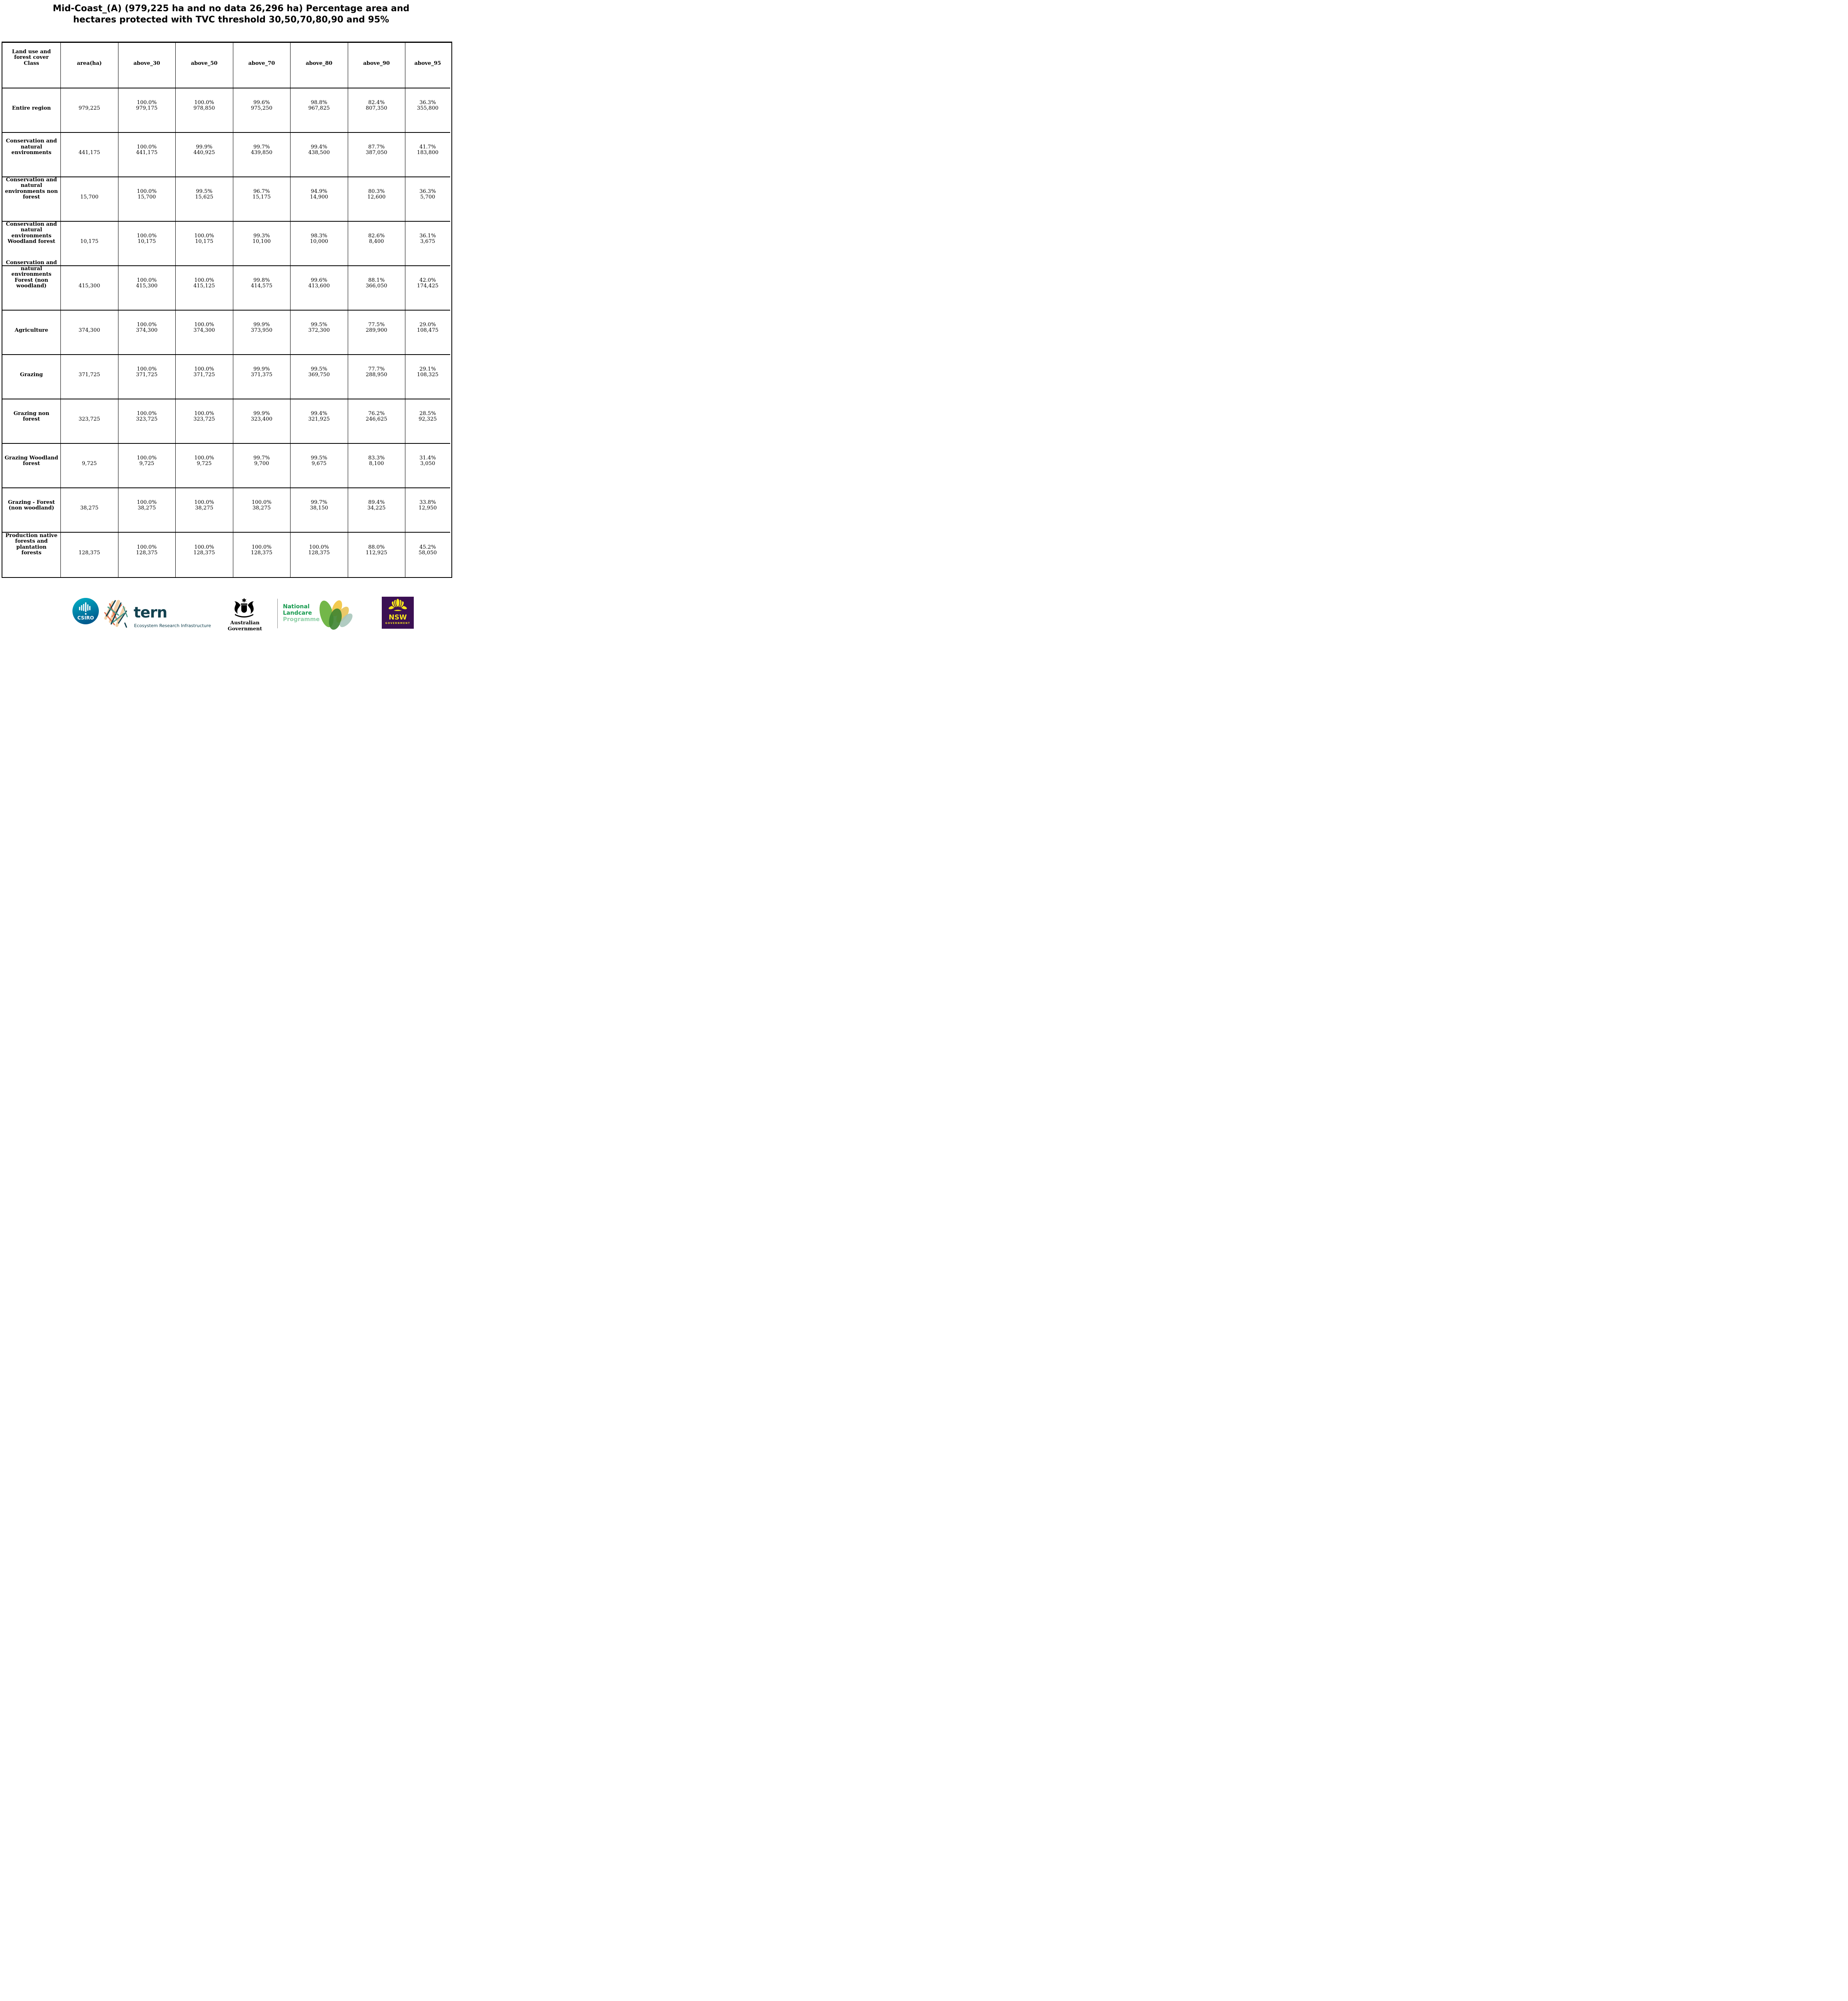  Describe the element at coordinates (376, 466) in the screenshot. I see `value-cell: 83.3% 8,100` at that location.